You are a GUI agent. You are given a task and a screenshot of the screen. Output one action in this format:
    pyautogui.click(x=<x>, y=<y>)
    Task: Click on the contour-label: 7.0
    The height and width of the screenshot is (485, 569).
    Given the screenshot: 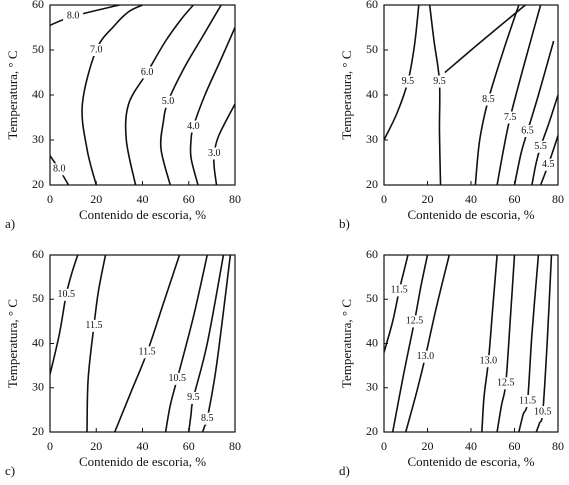 What is the action you would take?
    pyautogui.click(x=96, y=49)
    